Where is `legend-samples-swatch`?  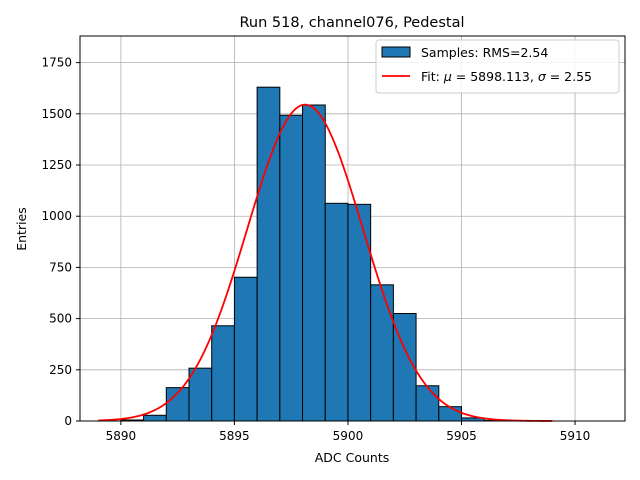
legend-samples-swatch is located at coordinates (396, 52).